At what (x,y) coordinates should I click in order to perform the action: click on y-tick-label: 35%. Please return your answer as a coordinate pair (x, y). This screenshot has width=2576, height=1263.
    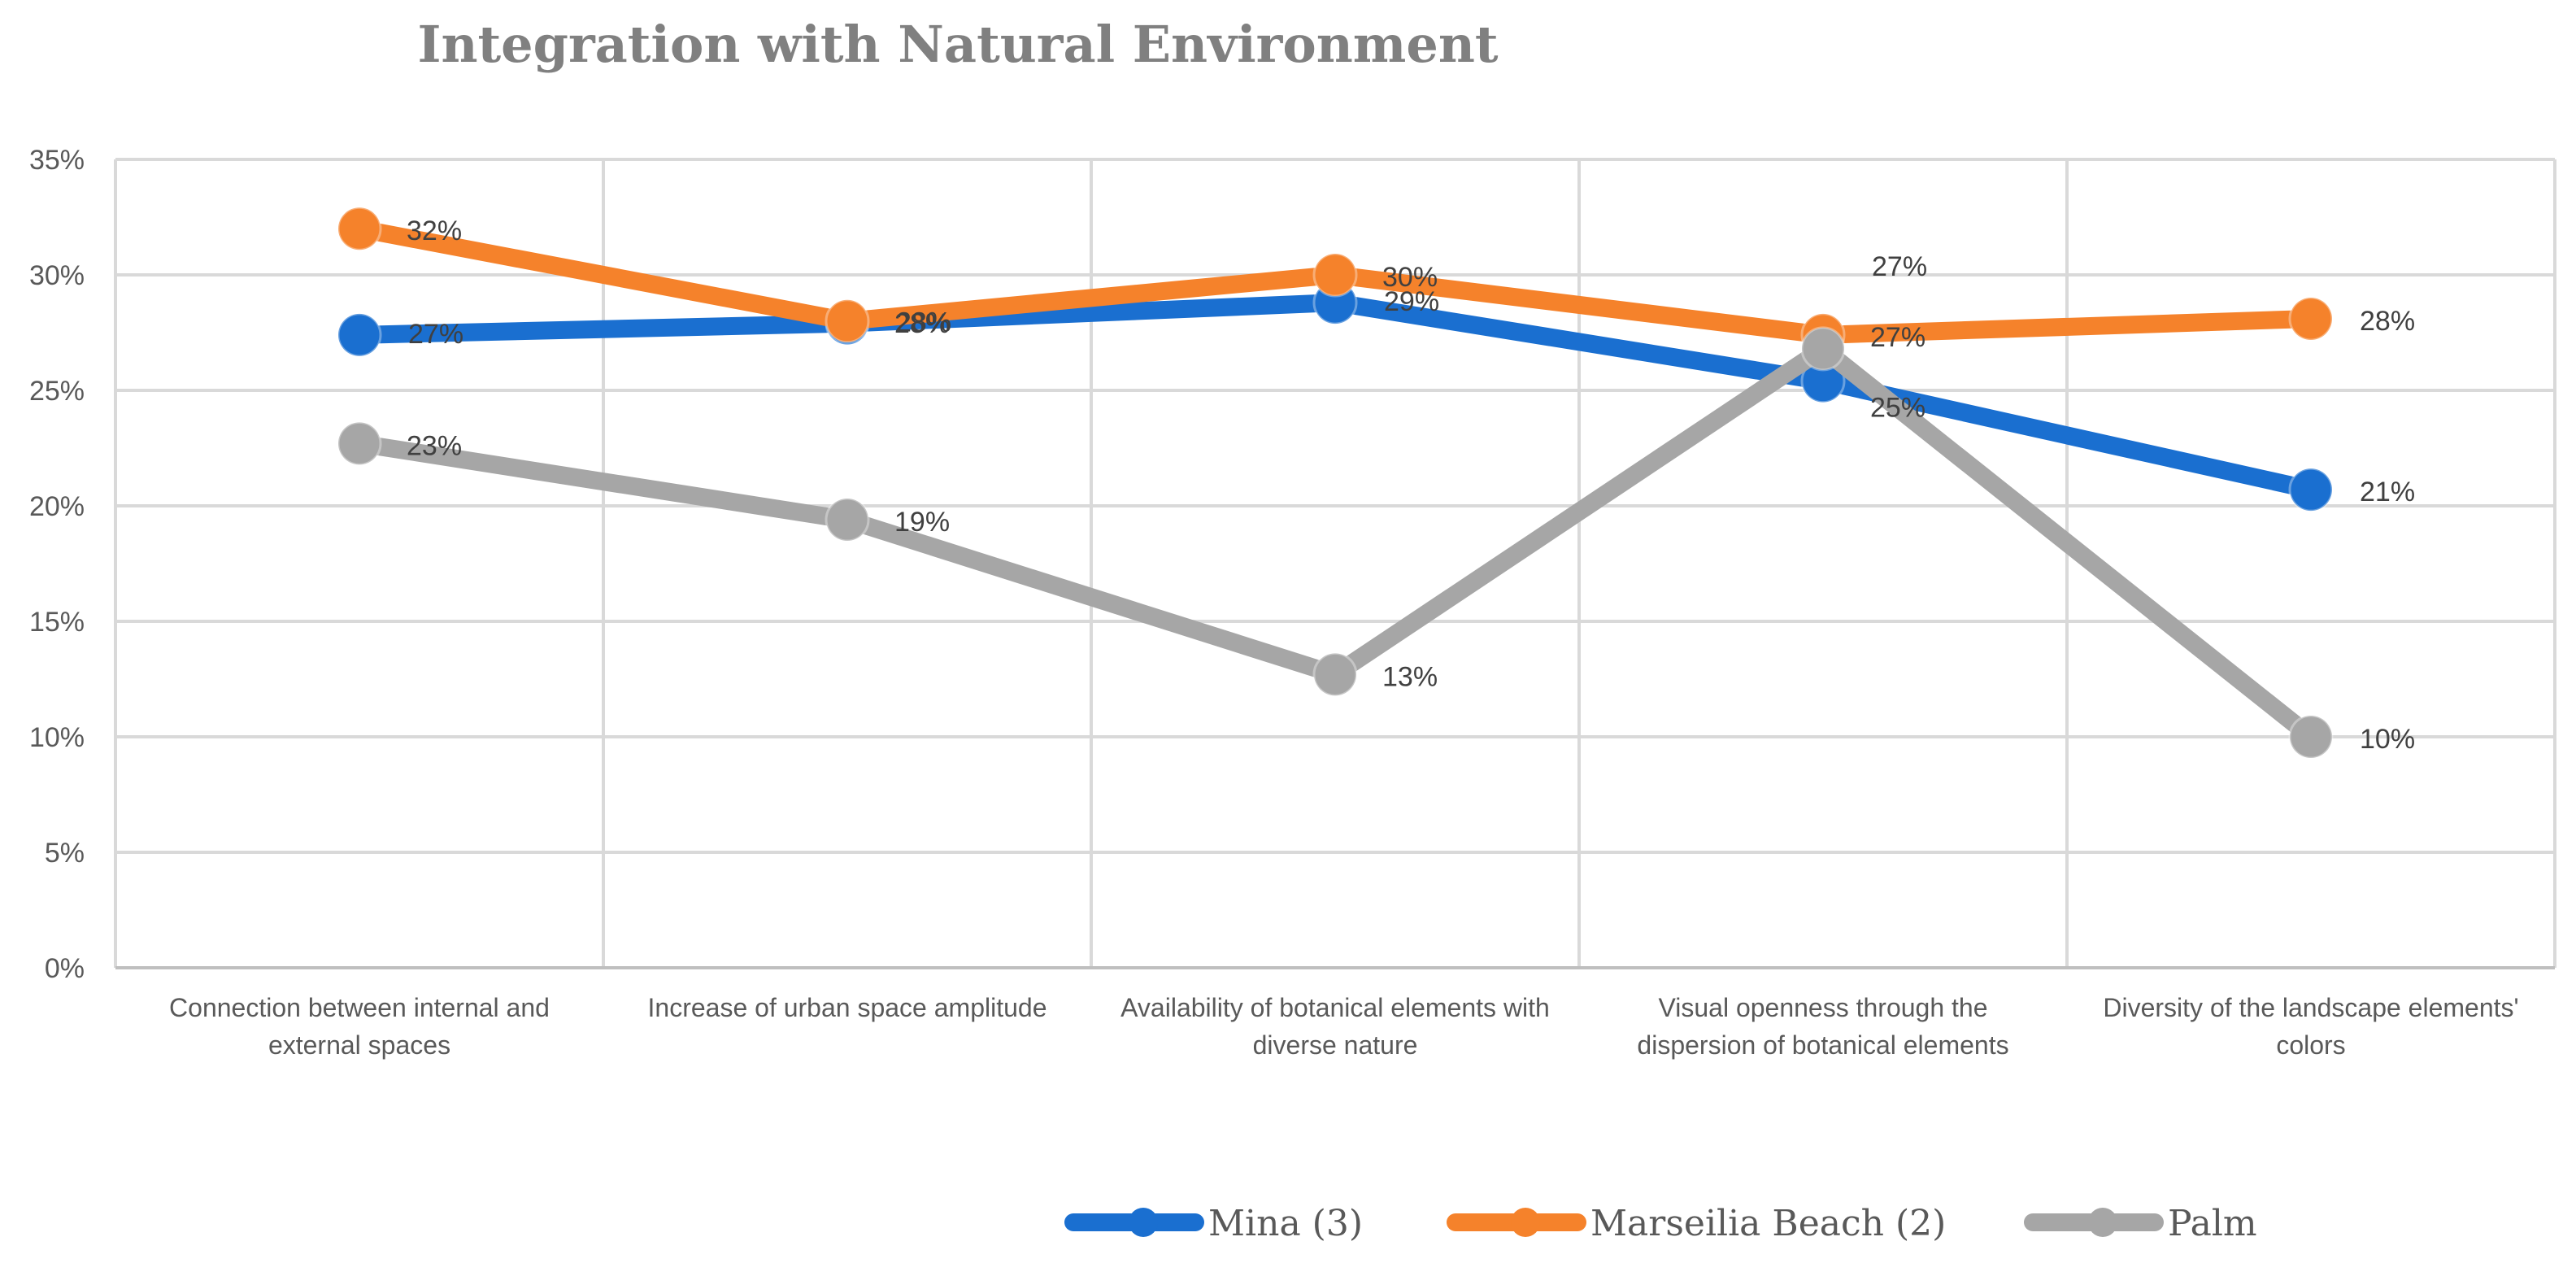
    Looking at the image, I should click on (57, 160).